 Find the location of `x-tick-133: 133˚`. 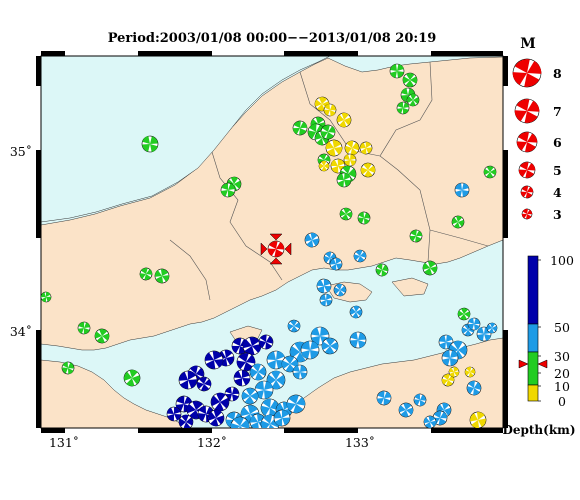

x-tick-133: 133˚ is located at coordinates (360, 442).